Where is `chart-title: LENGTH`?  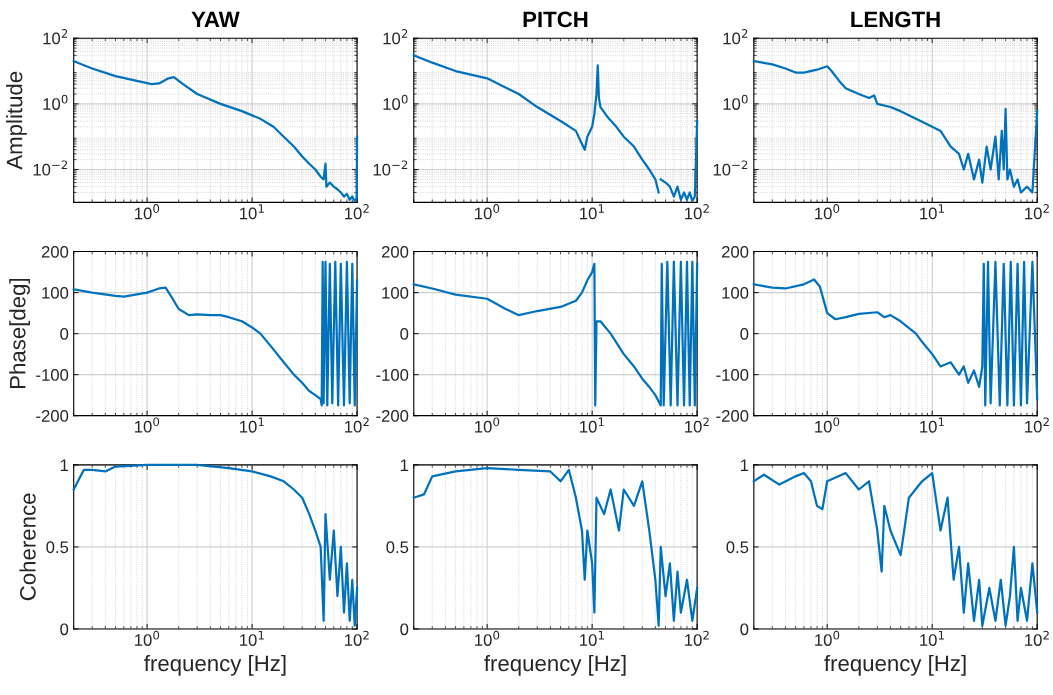
chart-title: LENGTH is located at coordinates (895, 19).